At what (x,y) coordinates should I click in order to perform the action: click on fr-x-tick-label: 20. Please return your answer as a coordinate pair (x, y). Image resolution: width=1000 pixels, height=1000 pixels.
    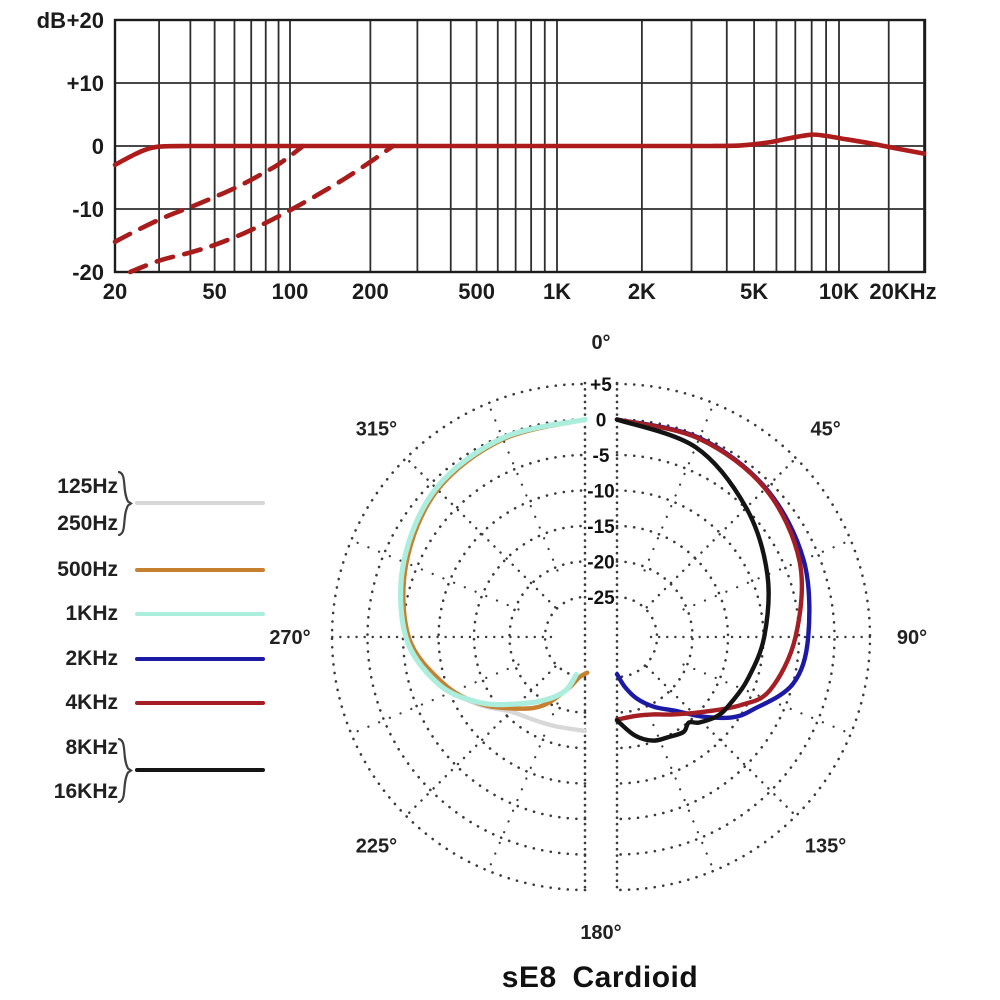
    Looking at the image, I should click on (115, 291).